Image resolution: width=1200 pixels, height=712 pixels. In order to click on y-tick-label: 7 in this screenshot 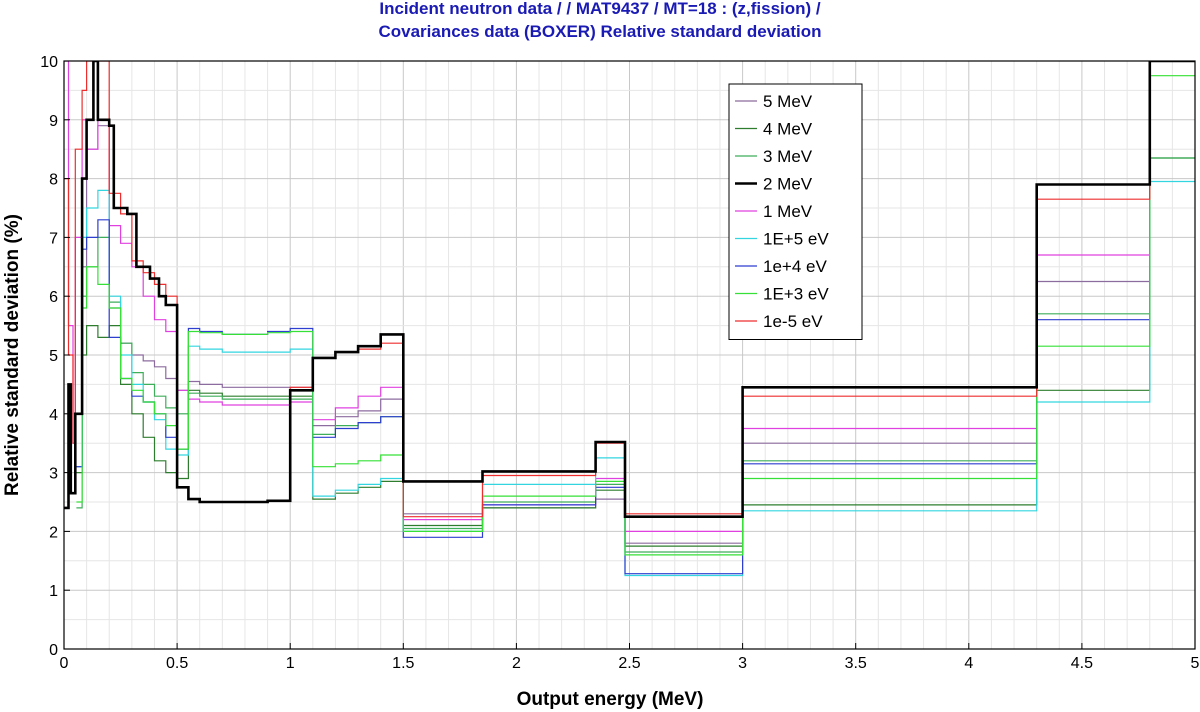, I will do `click(53, 238)`.